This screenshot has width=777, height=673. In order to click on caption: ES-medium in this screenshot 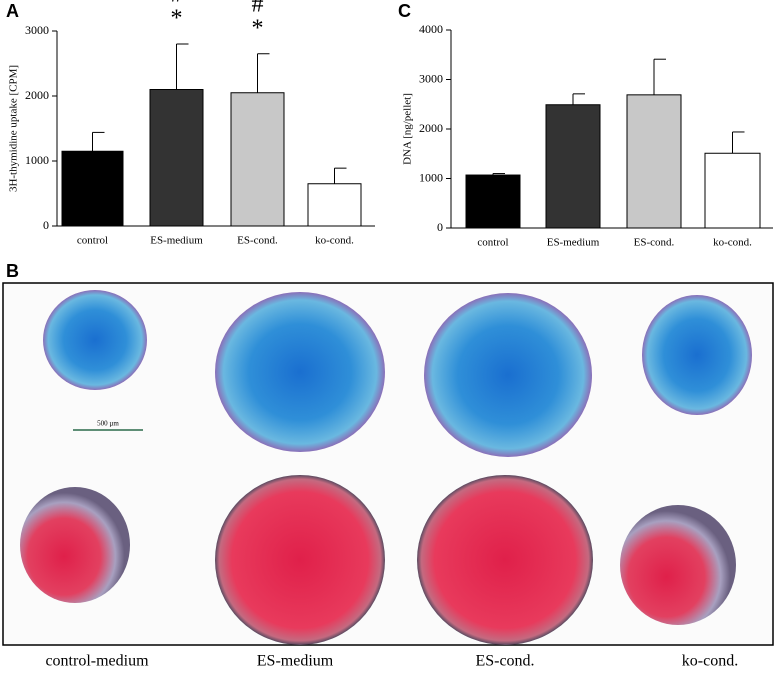, I will do `click(295, 661)`.